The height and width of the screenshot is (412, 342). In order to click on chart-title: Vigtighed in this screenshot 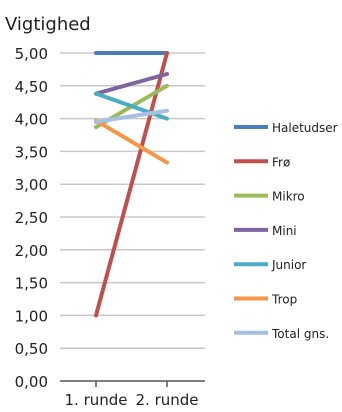, I will do `click(48, 24)`.